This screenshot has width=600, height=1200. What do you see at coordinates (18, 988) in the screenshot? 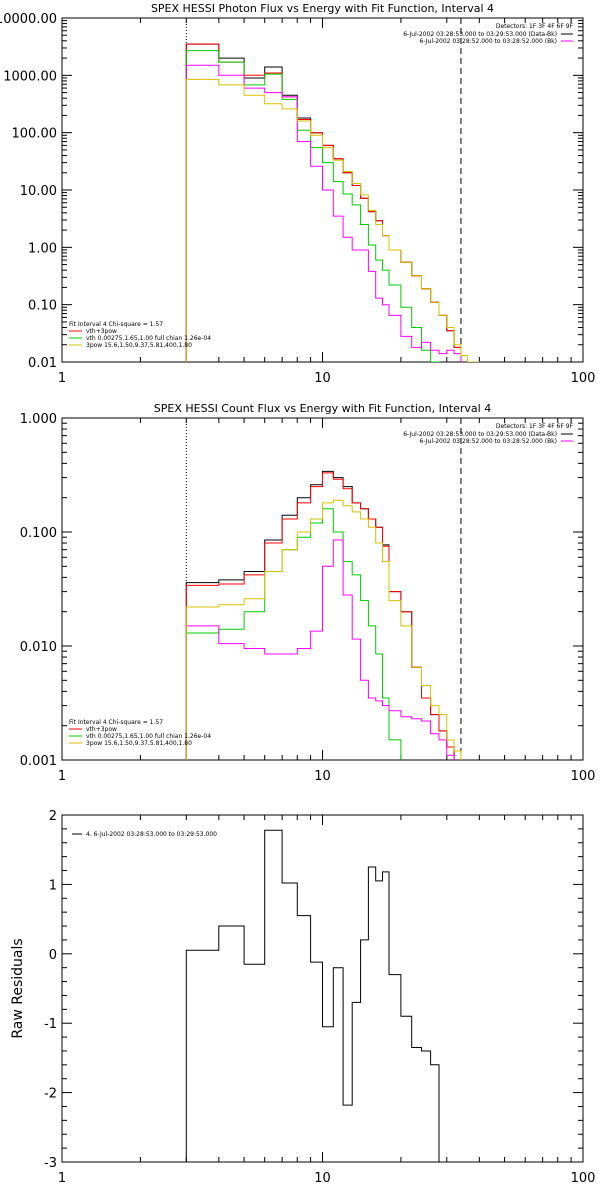
I see `y-axis-label: Raw Residuals` at bounding box center [18, 988].